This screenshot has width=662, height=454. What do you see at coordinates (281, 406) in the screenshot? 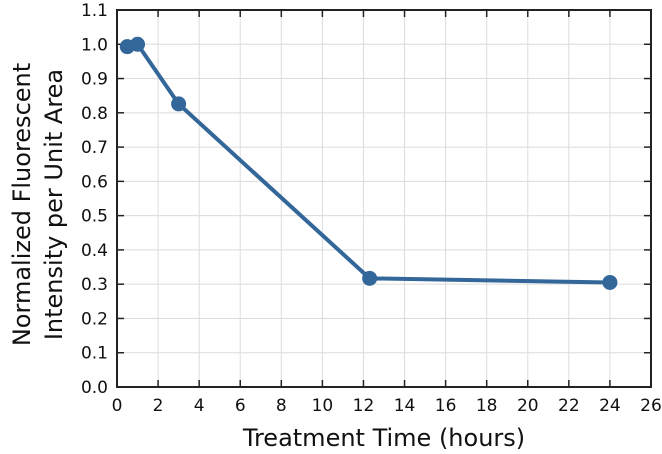
I see `x-tick-label: 8` at bounding box center [281, 406].